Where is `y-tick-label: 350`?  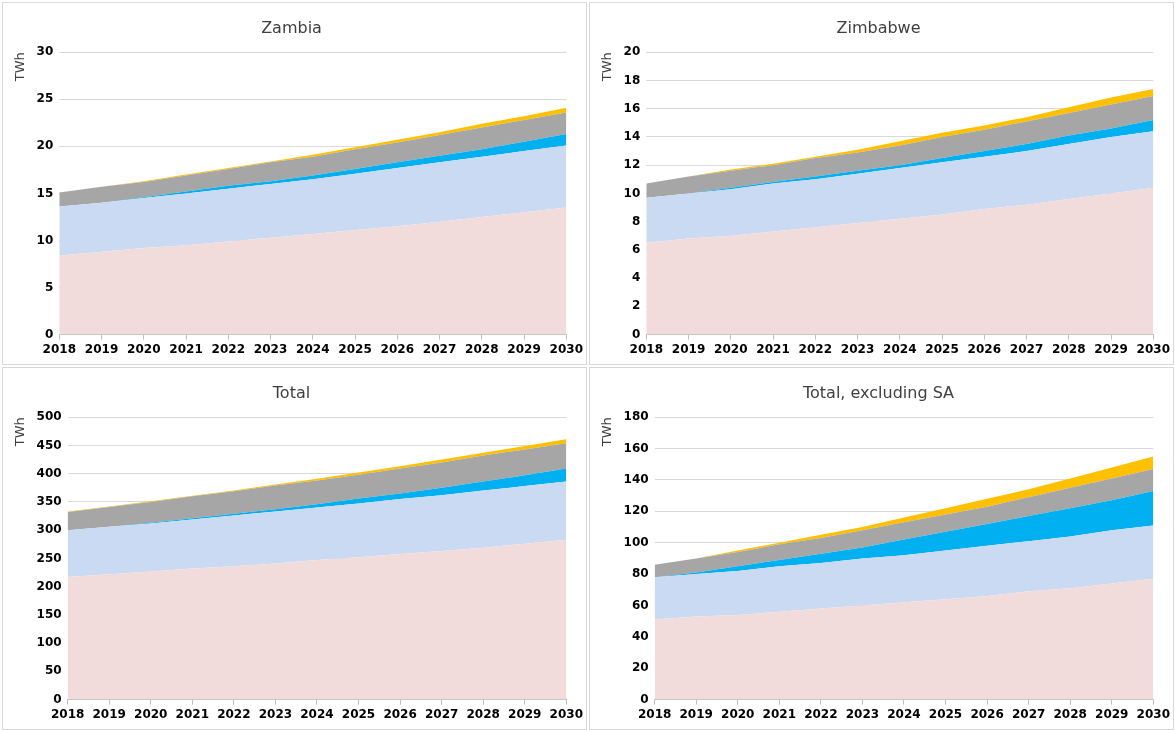
y-tick-label: 350 is located at coordinates (49, 501).